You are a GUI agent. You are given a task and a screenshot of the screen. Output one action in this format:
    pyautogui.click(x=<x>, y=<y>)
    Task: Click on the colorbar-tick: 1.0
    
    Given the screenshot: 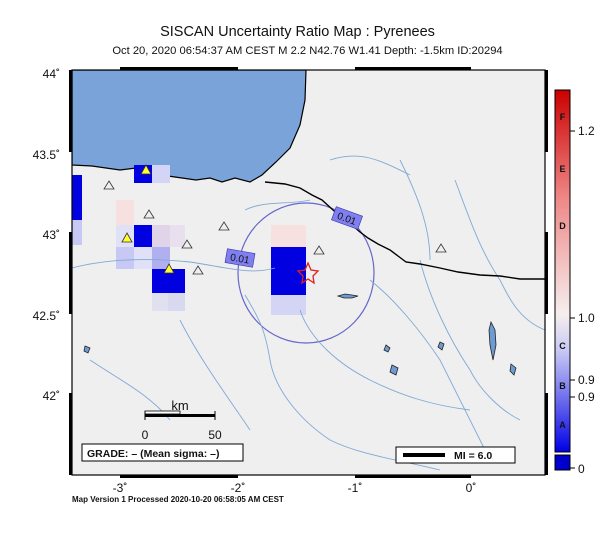 What is the action you would take?
    pyautogui.click(x=586, y=318)
    